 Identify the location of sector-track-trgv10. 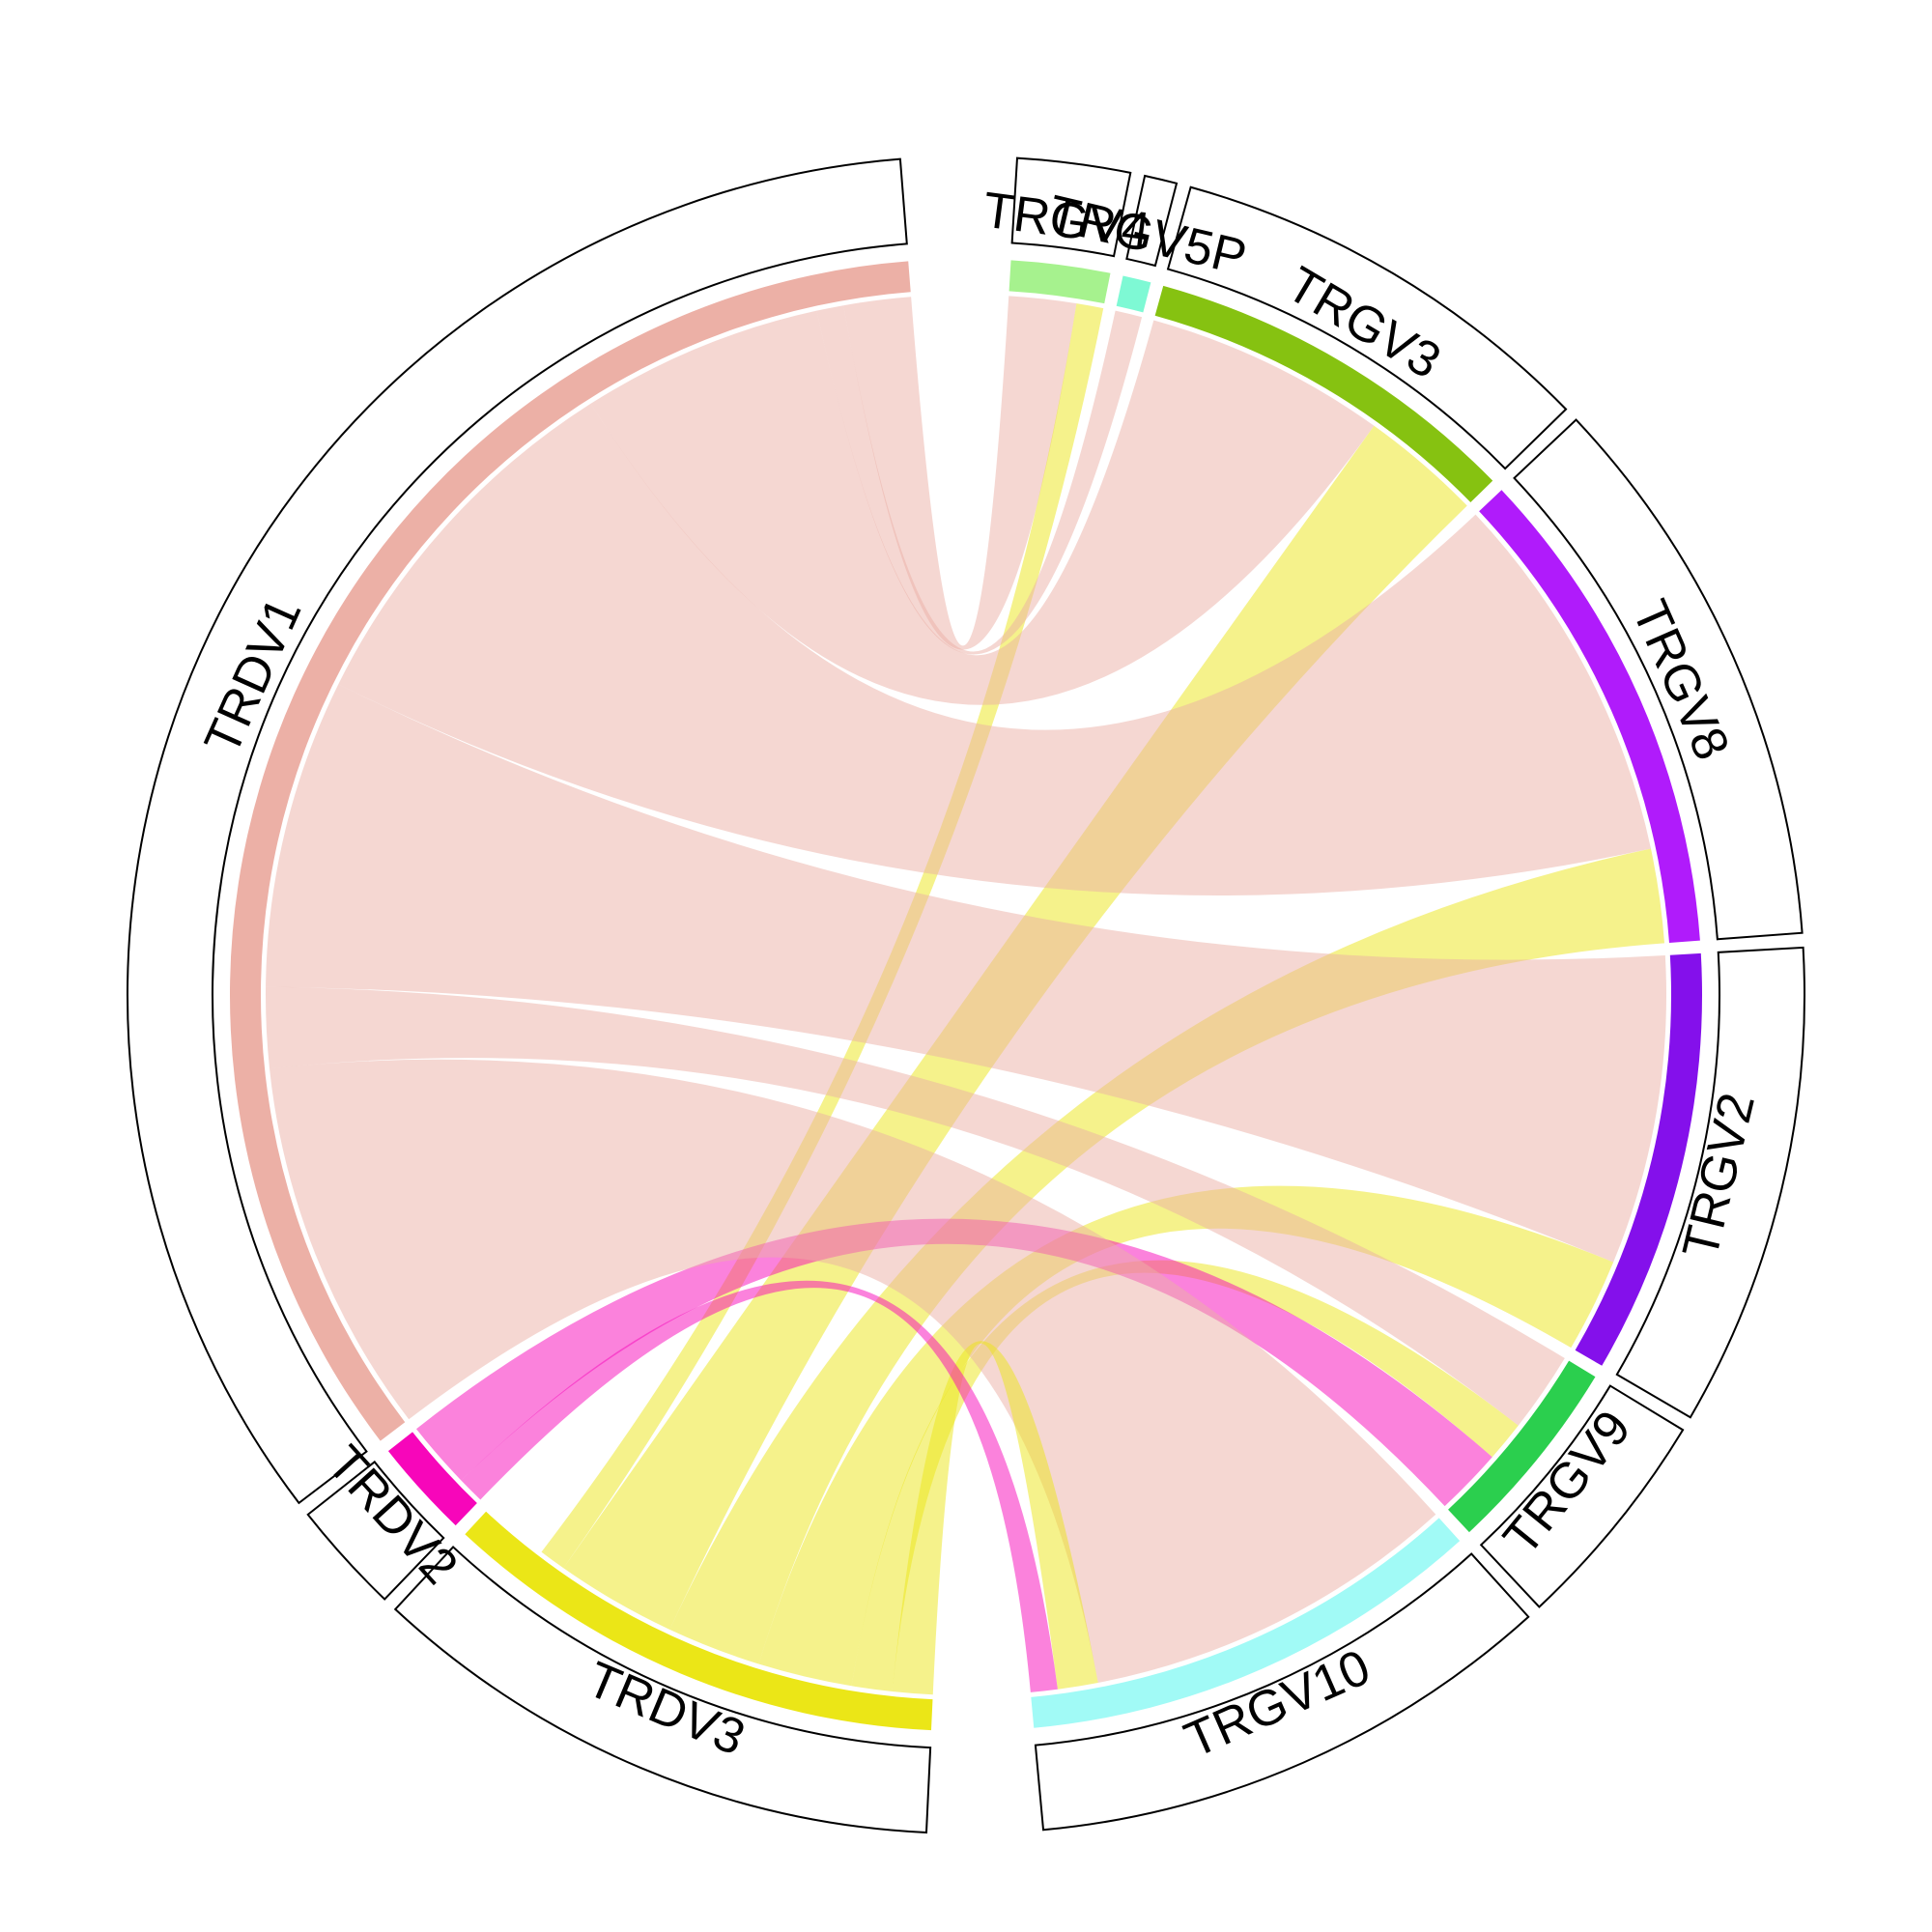
(1246, 1623).